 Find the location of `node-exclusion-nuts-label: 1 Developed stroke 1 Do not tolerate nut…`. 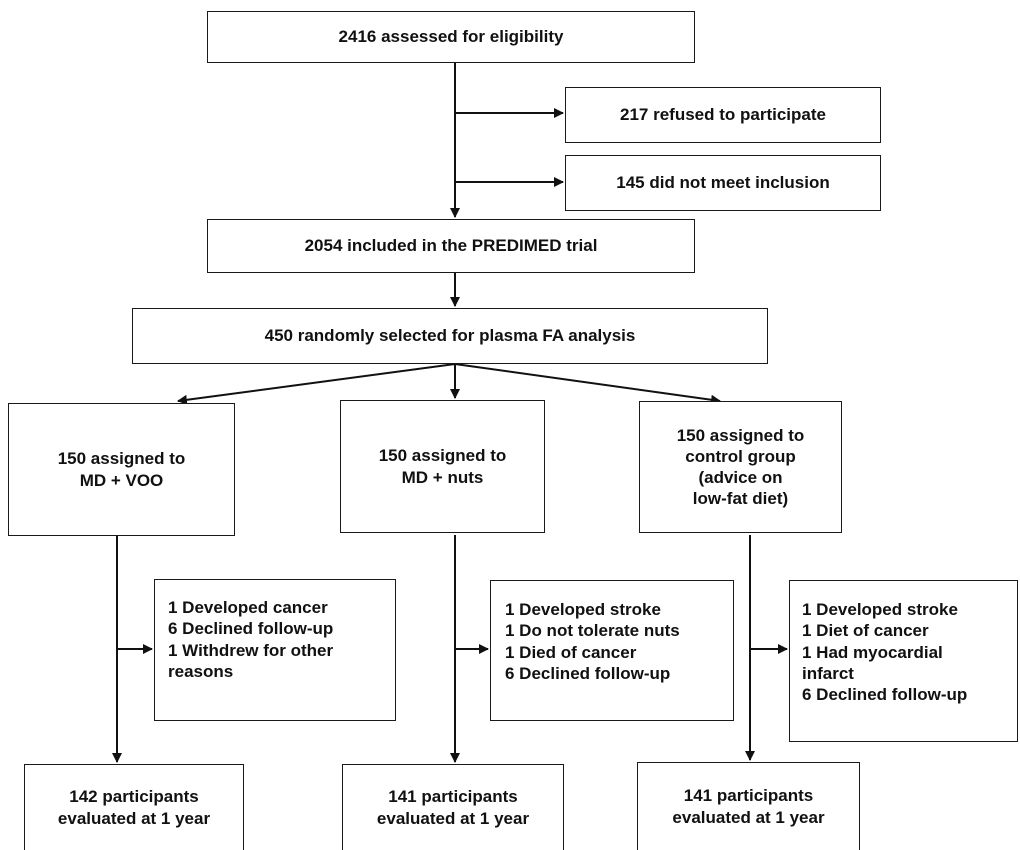

node-exclusion-nuts-label: 1 Developed stroke 1 Do not tolerate nut… is located at coordinates (592, 641).